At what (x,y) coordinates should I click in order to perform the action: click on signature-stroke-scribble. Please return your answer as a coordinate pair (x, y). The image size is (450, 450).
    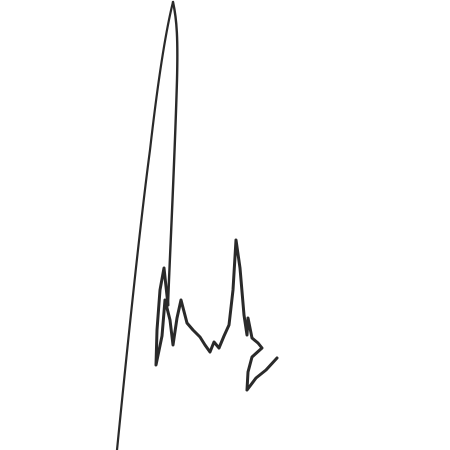
    Looking at the image, I should click on (216, 315).